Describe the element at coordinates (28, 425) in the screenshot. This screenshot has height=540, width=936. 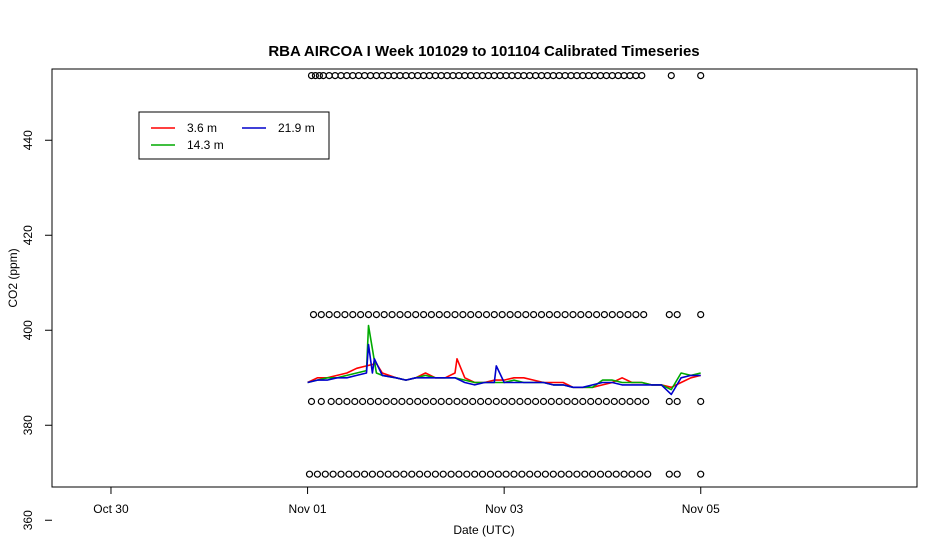
I see `y-tick-label: 380` at that location.